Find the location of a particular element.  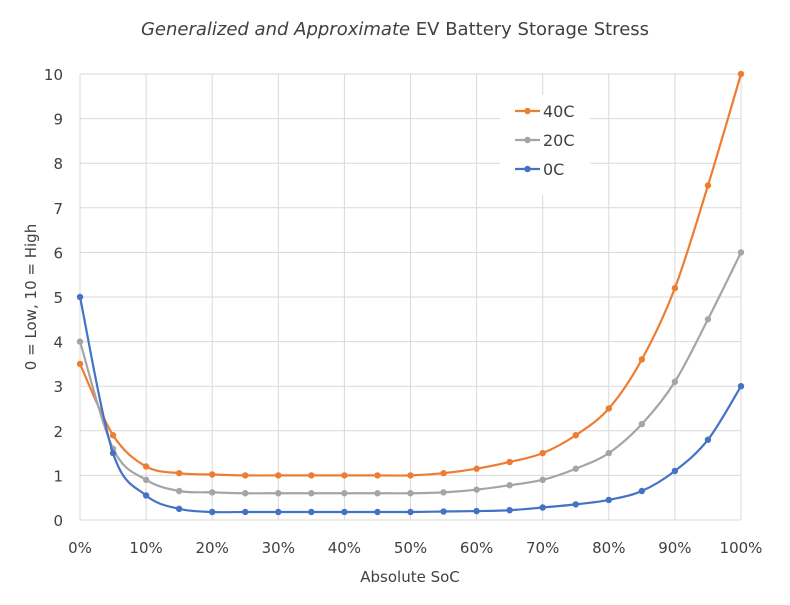

x-tick-label: 50% is located at coordinates (410, 548).